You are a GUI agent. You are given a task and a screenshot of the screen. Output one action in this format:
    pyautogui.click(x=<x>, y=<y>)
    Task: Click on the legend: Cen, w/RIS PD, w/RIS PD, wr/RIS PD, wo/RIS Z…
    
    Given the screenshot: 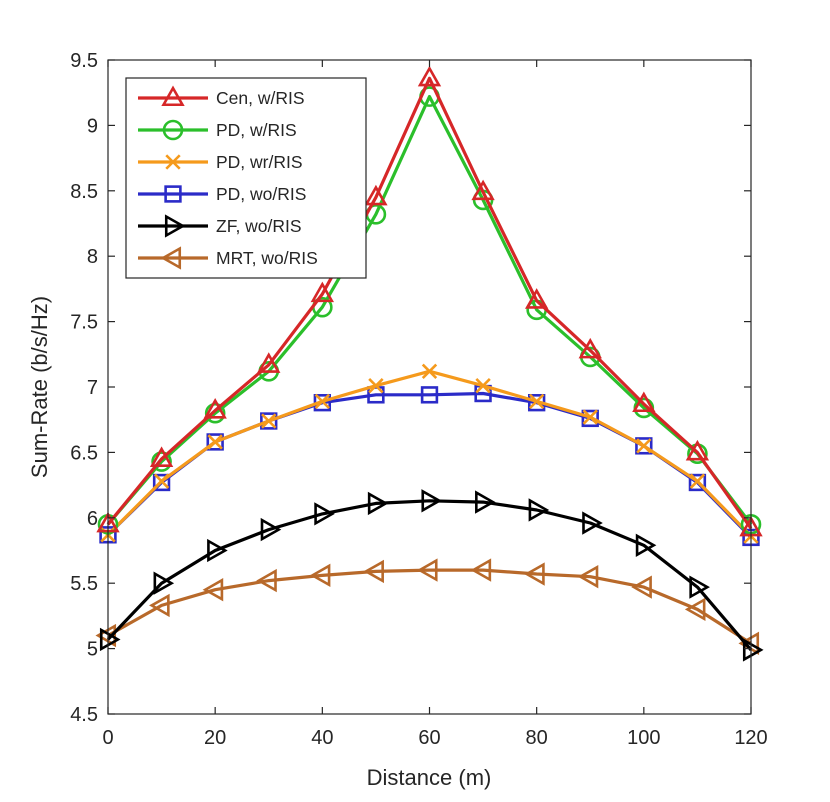 What is the action you would take?
    pyautogui.click(x=246, y=178)
    